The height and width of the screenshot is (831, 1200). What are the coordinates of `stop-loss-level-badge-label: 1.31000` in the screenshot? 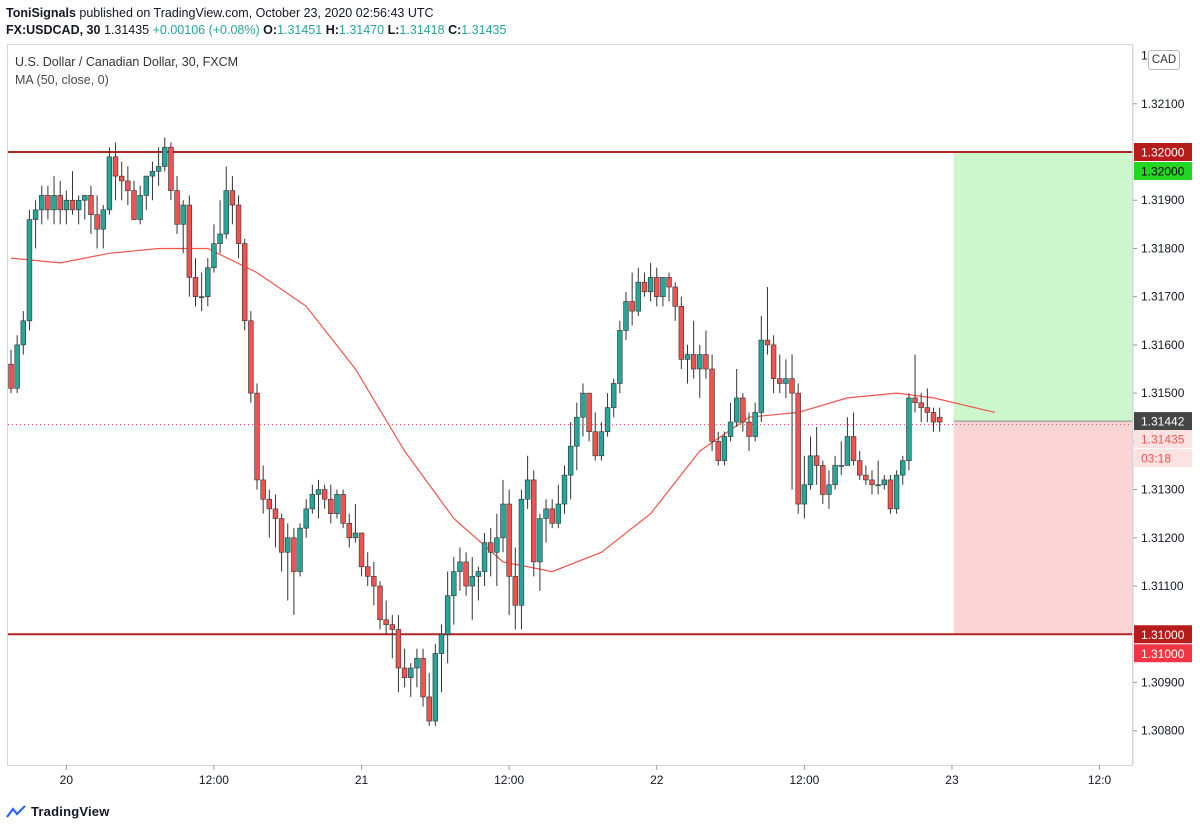 It's located at (1163, 635).